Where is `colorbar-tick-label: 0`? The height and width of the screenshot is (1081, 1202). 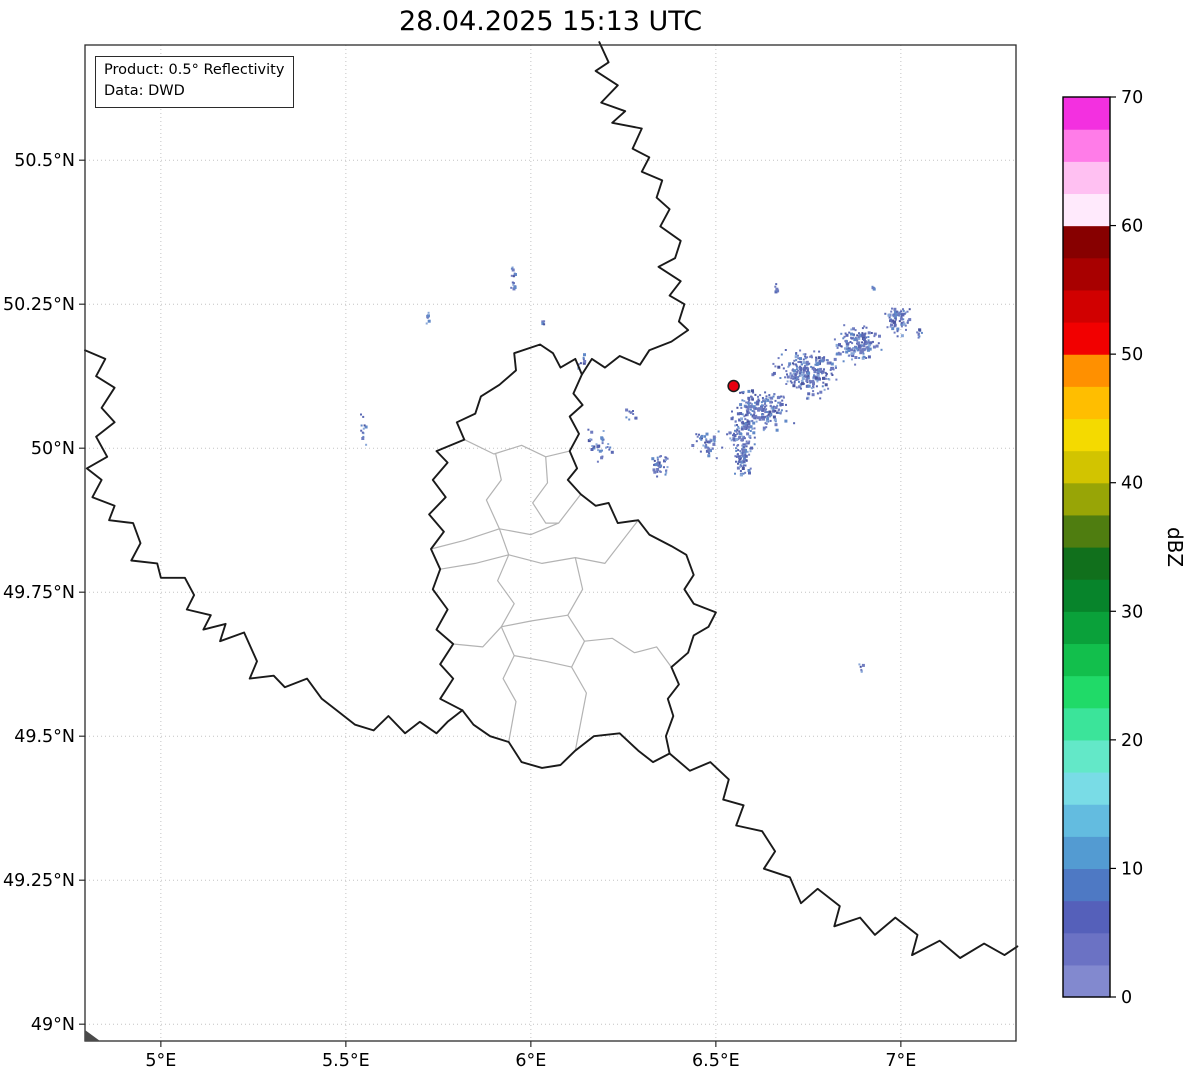 colorbar-tick-label: 0 is located at coordinates (1126, 998).